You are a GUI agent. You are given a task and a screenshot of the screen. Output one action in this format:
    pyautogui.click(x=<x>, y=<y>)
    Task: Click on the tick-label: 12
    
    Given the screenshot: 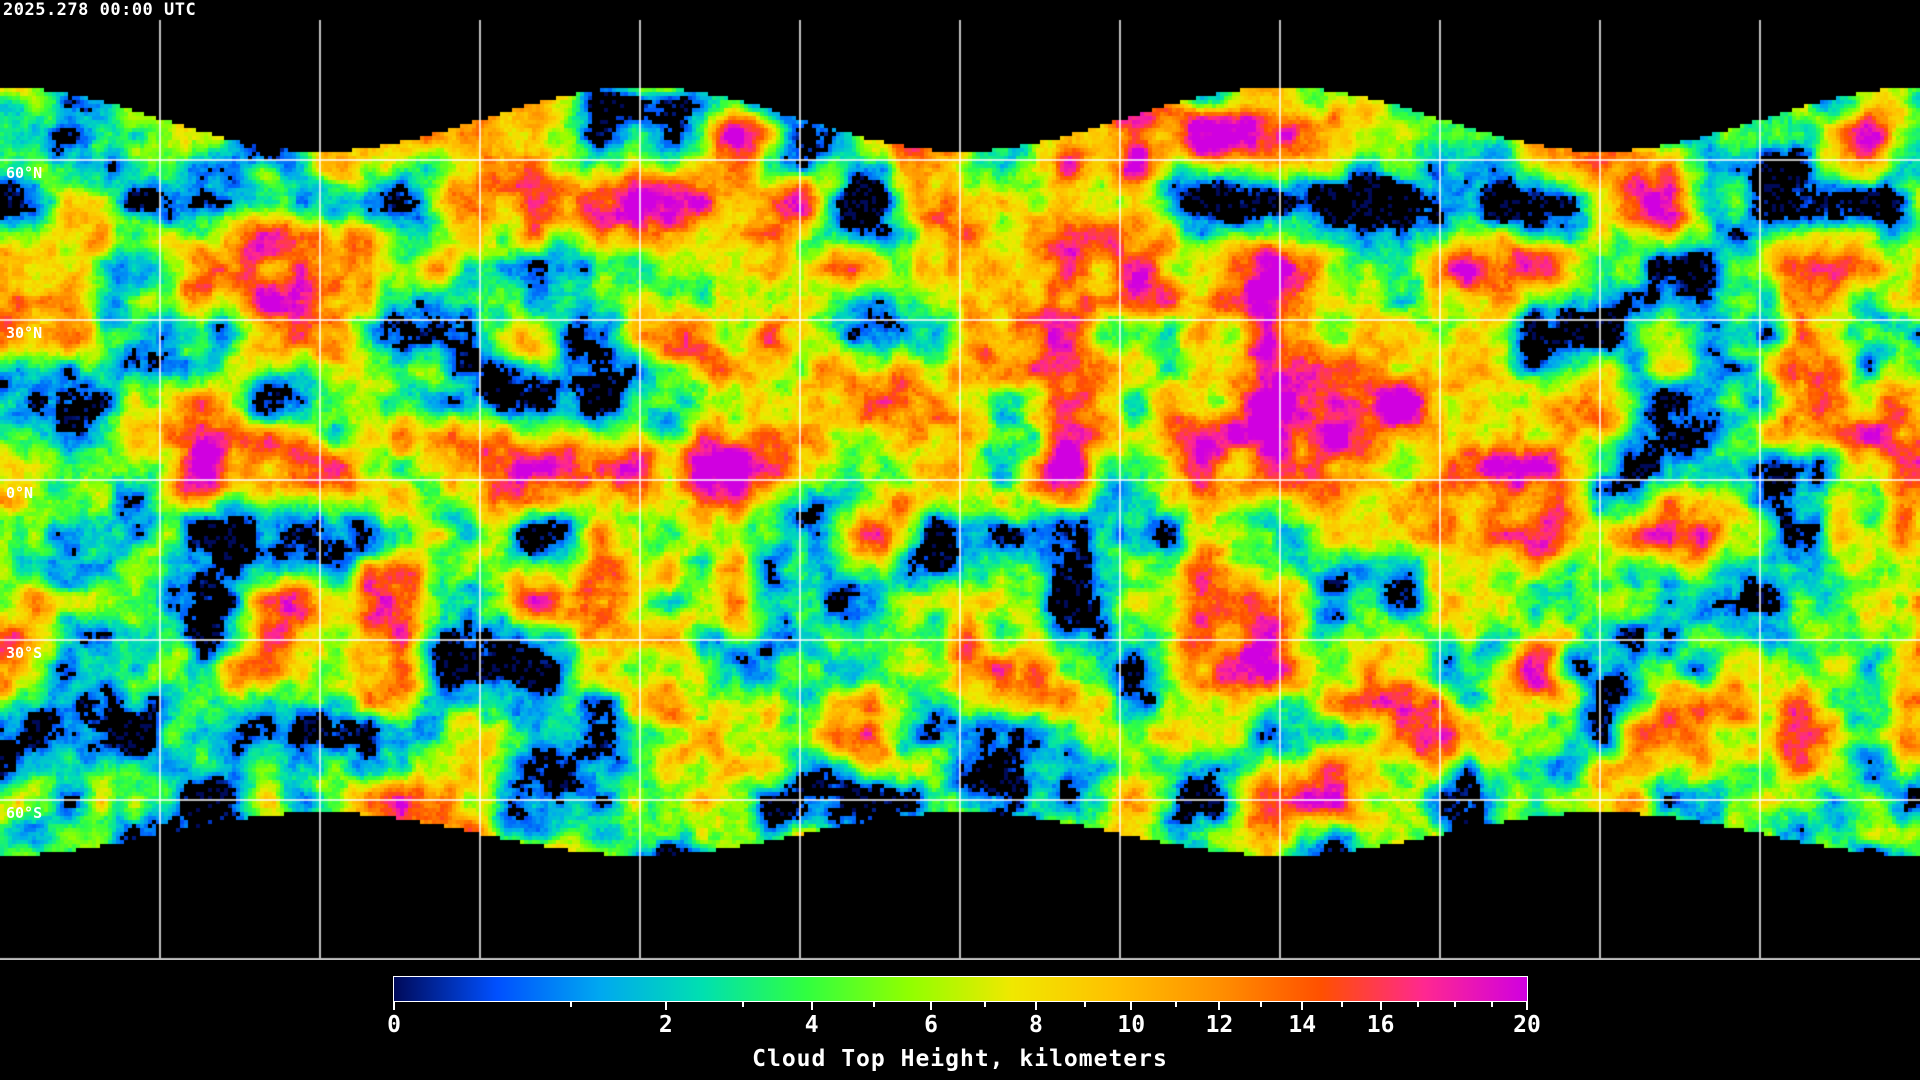 What is the action you would take?
    pyautogui.click(x=1219, y=1025)
    